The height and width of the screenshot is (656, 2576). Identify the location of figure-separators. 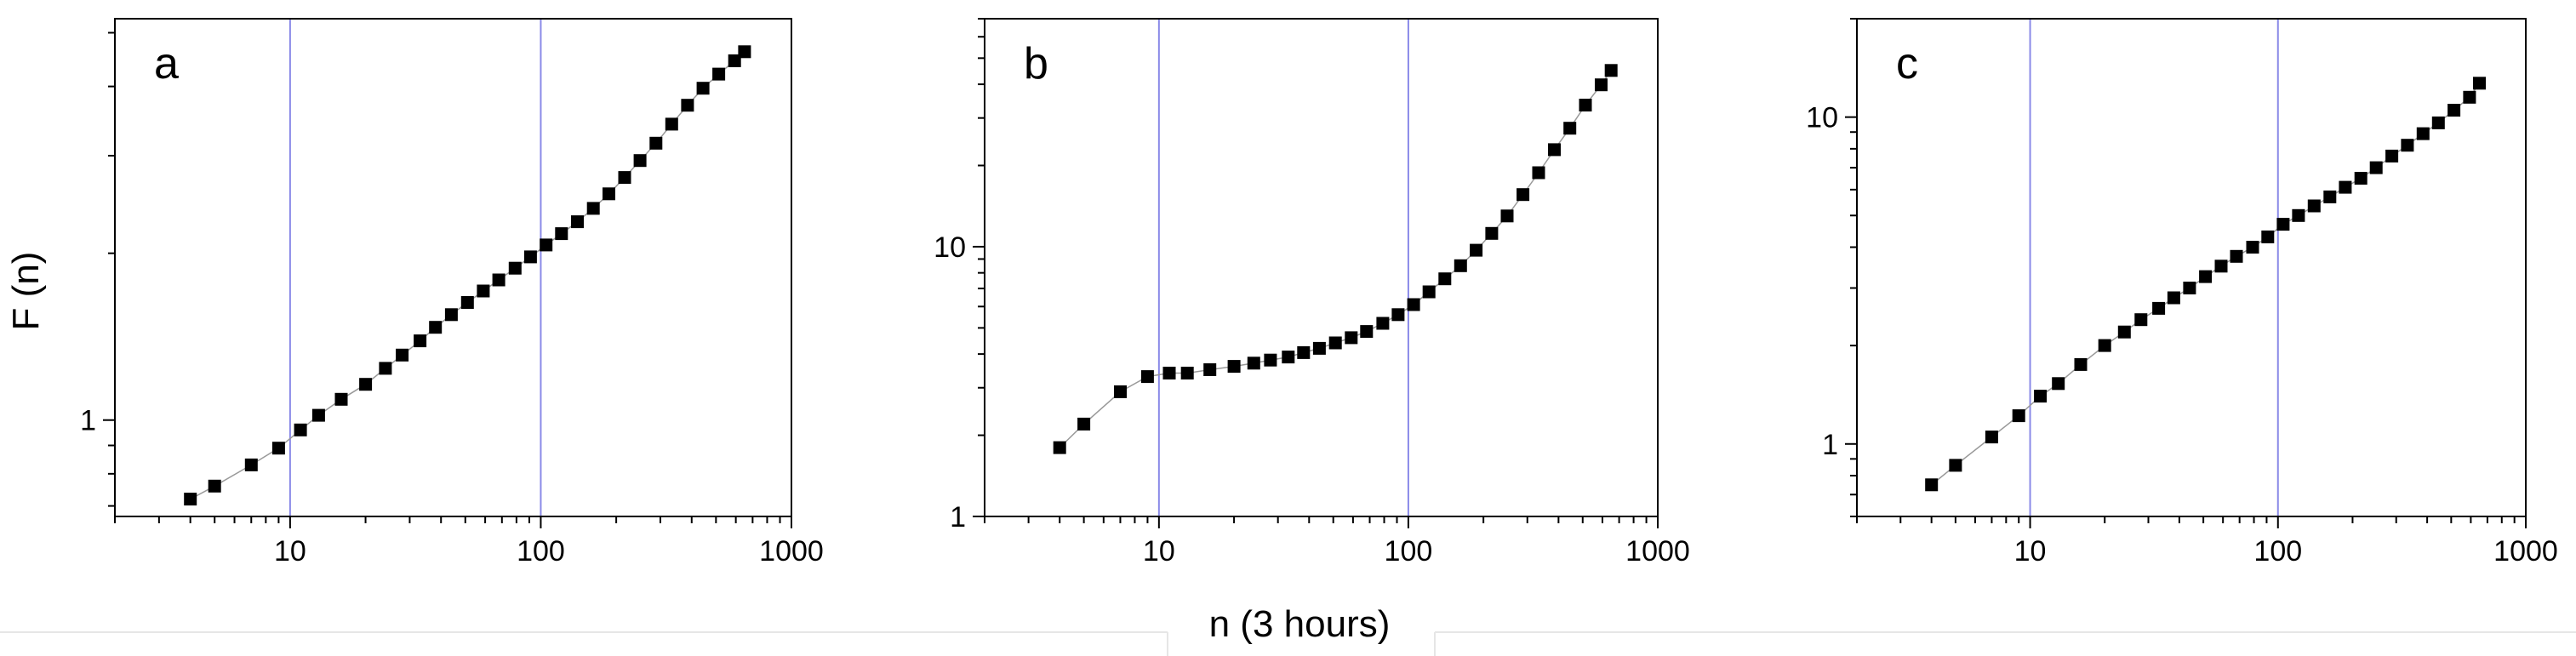
(1288, 643).